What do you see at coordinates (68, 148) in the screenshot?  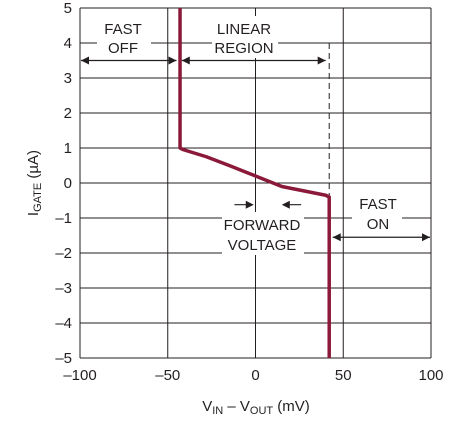 I see `y-tick-label: 1` at bounding box center [68, 148].